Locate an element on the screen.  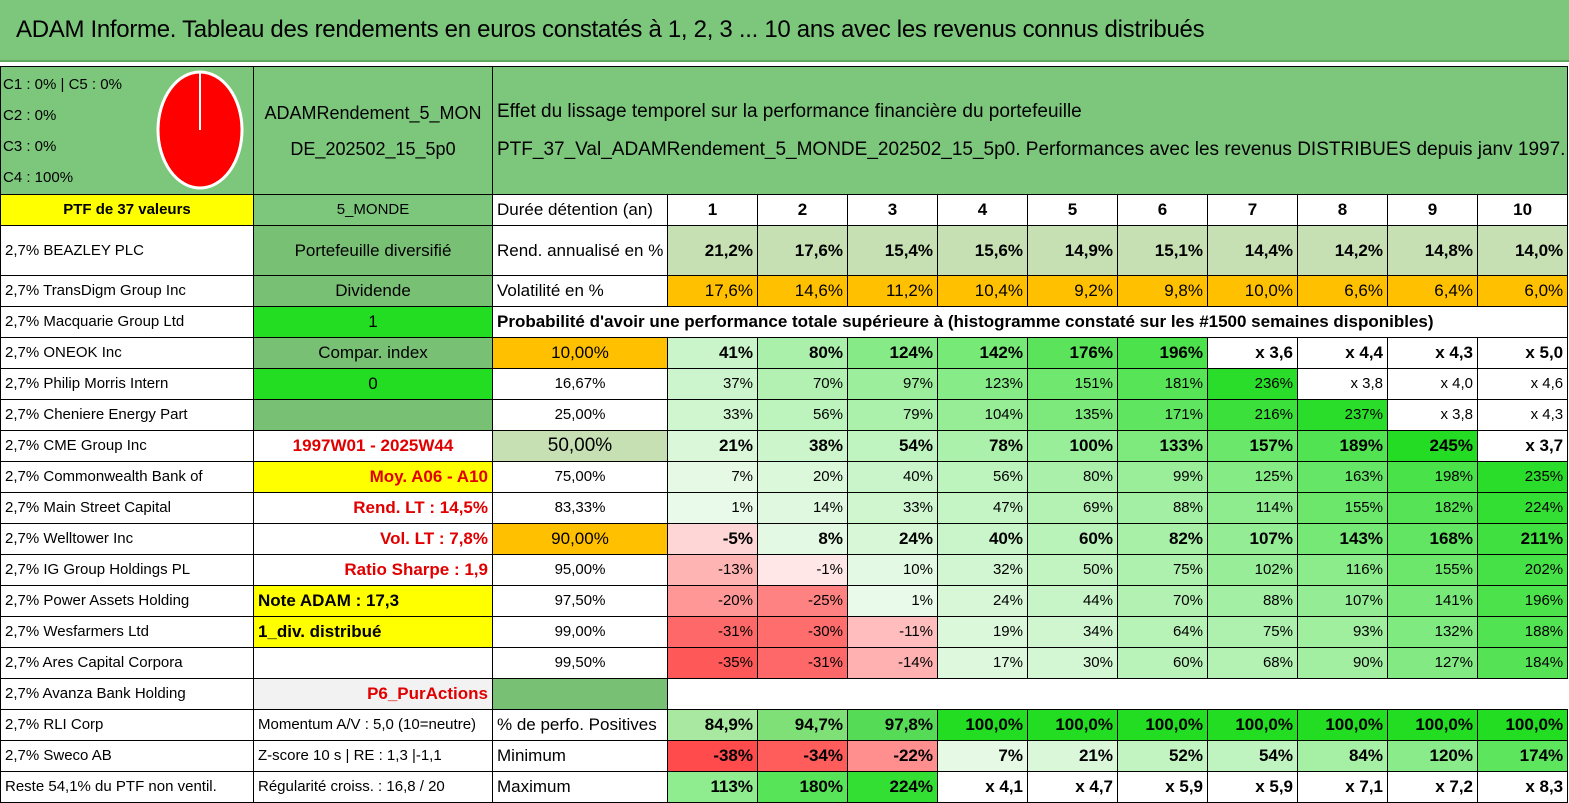
zone-label: 5_MONDE is located at coordinates (373, 210).